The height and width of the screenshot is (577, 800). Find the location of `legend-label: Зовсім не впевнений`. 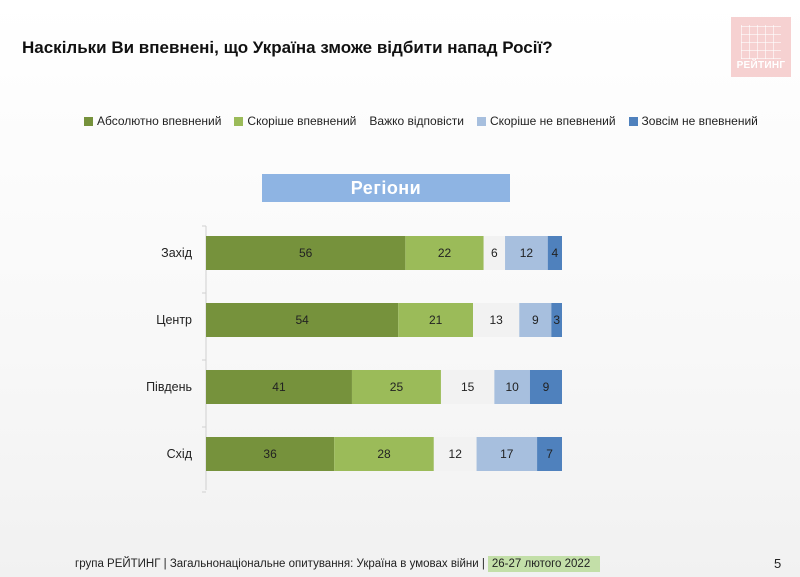

legend-label: Зовсім не впевнений is located at coordinates (699, 121).